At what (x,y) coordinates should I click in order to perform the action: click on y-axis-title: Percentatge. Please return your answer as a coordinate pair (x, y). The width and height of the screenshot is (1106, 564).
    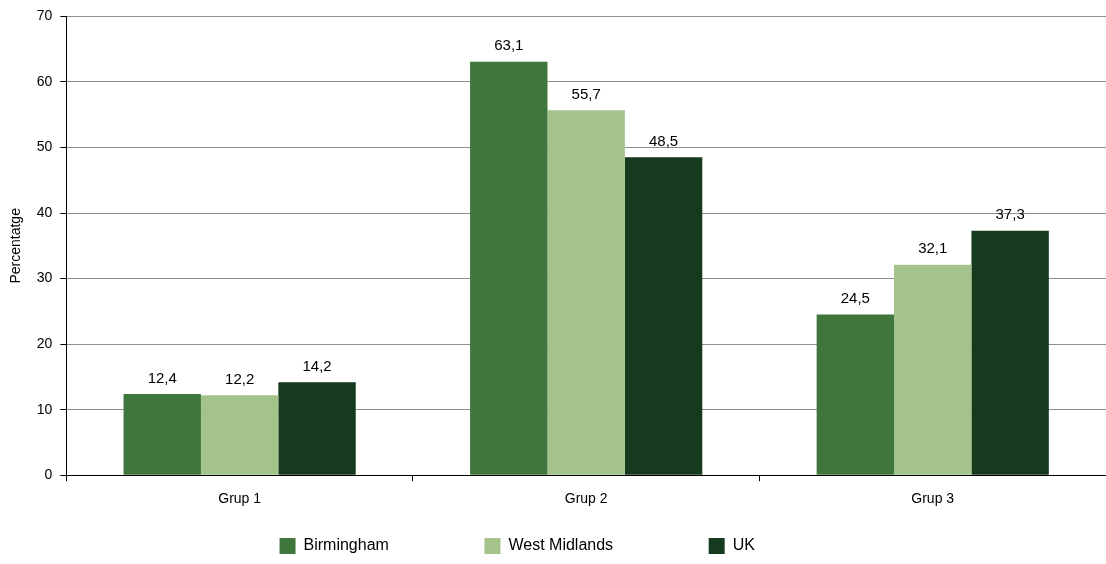
    Looking at the image, I should click on (15, 245).